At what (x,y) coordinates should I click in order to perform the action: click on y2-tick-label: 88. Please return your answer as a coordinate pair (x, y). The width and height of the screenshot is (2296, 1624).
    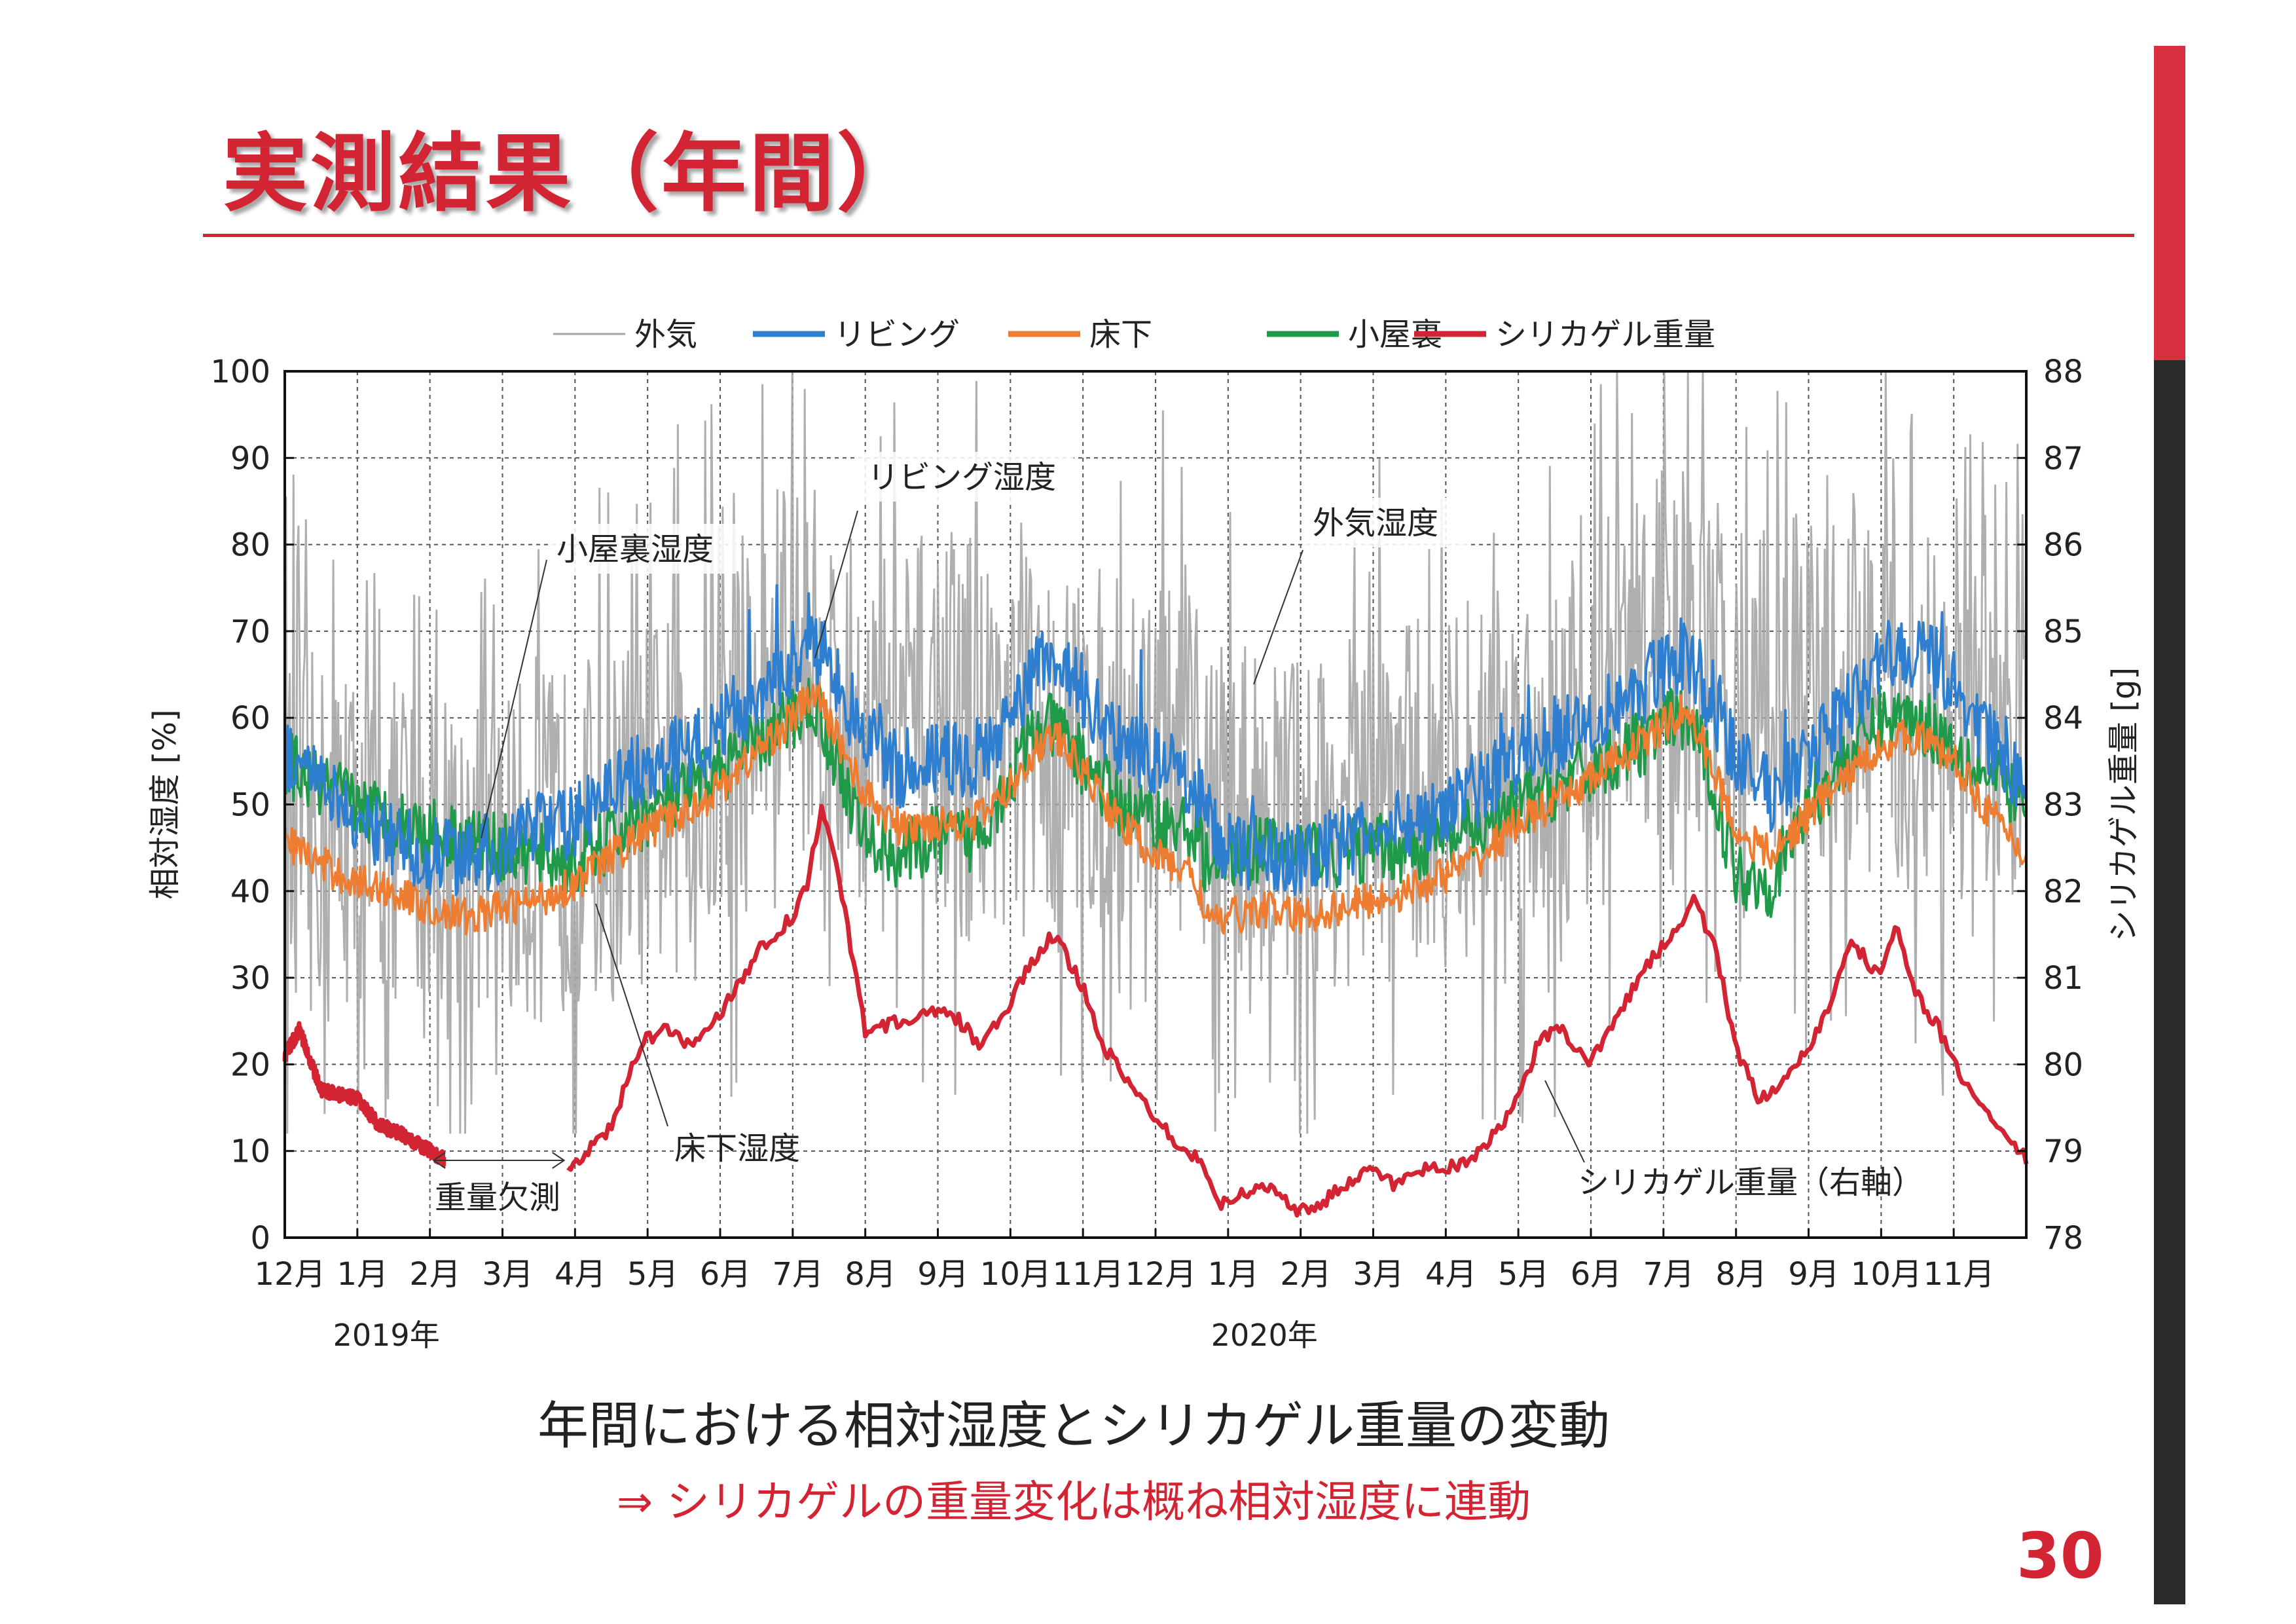
    Looking at the image, I should click on (2063, 372).